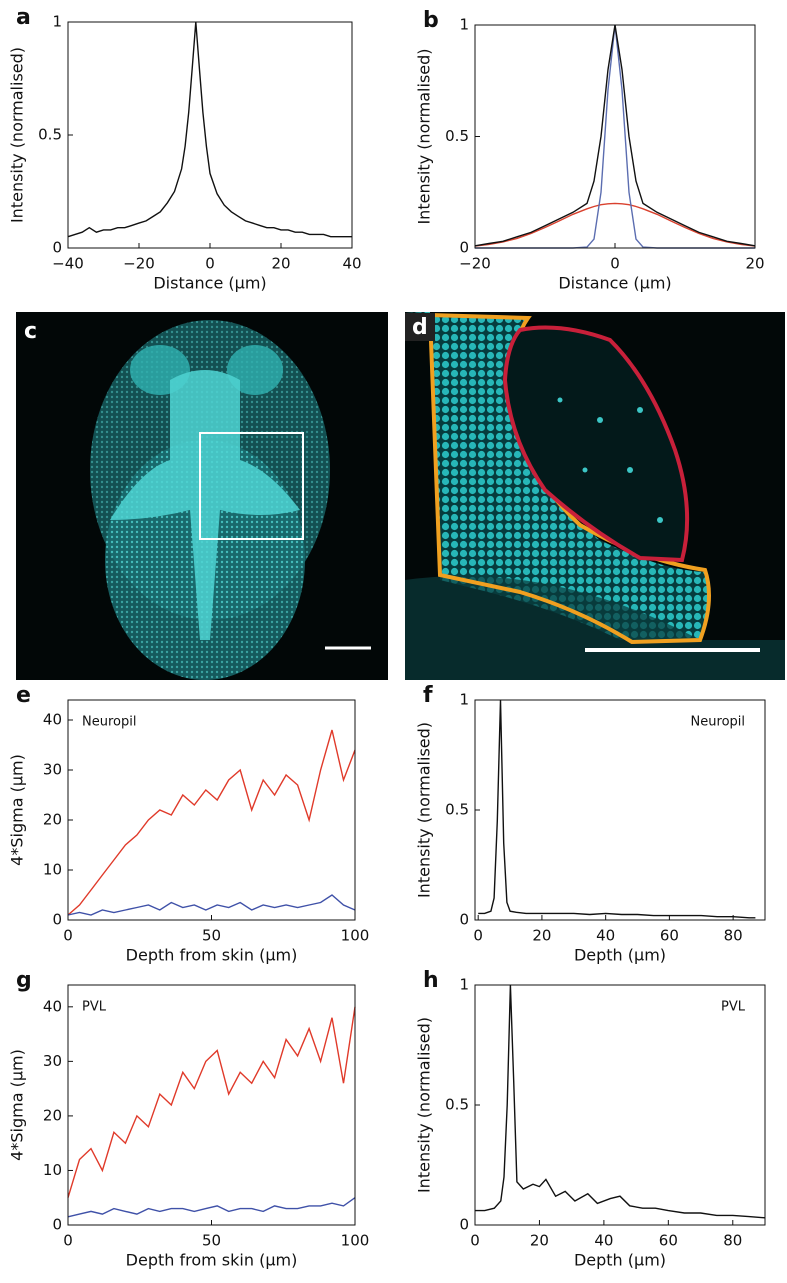 The height and width of the screenshot is (1283, 787). Describe the element at coordinates (431, 20) in the screenshot. I see `panel-label: b` at that location.